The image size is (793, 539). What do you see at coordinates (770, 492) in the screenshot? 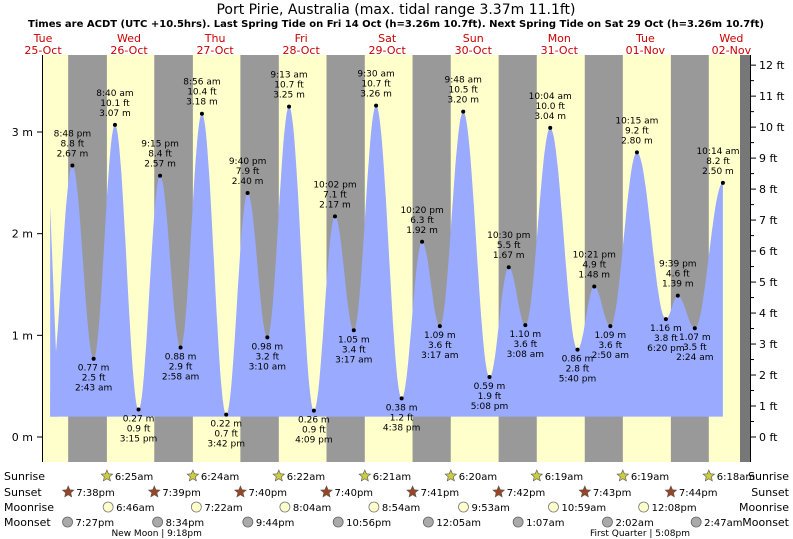
I see `row-label-right: Sunset` at bounding box center [770, 492].